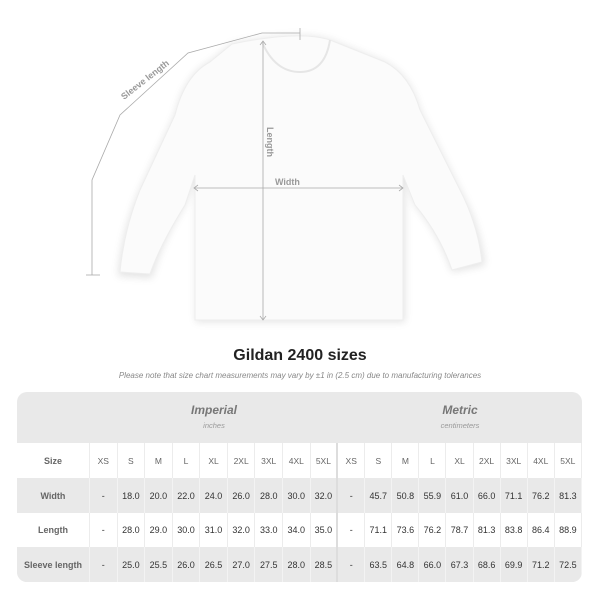 The image size is (600, 600). Describe the element at coordinates (568, 530) in the screenshot. I see `metric-value-cell: 88.9` at that location.